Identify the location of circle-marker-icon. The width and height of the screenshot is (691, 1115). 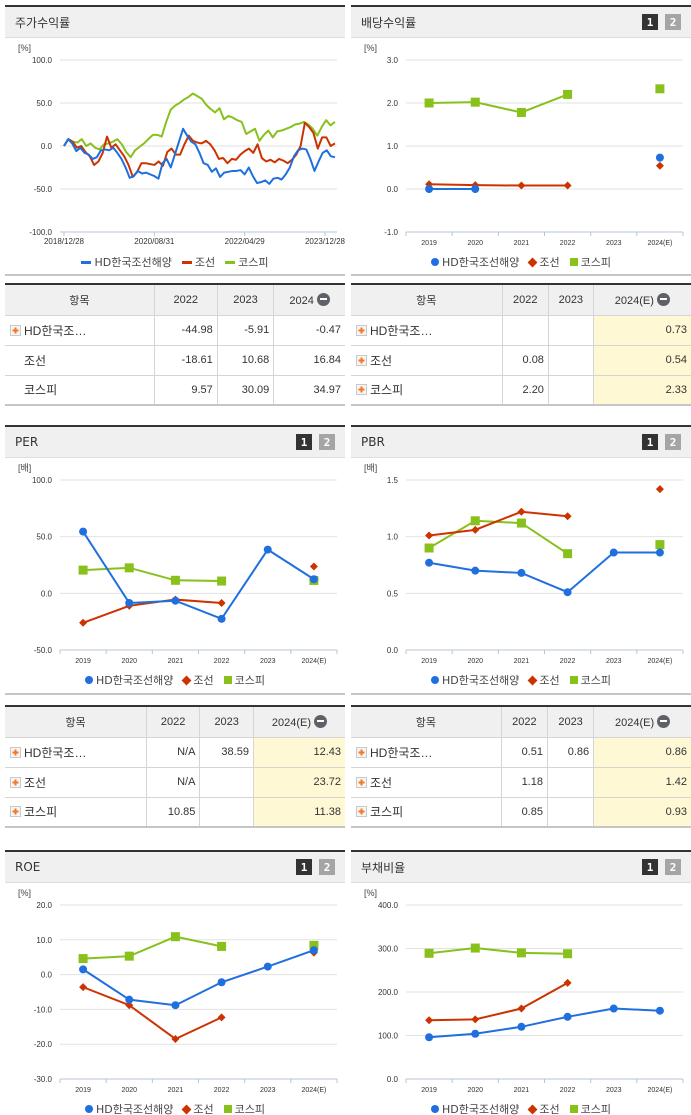
(434, 1109).